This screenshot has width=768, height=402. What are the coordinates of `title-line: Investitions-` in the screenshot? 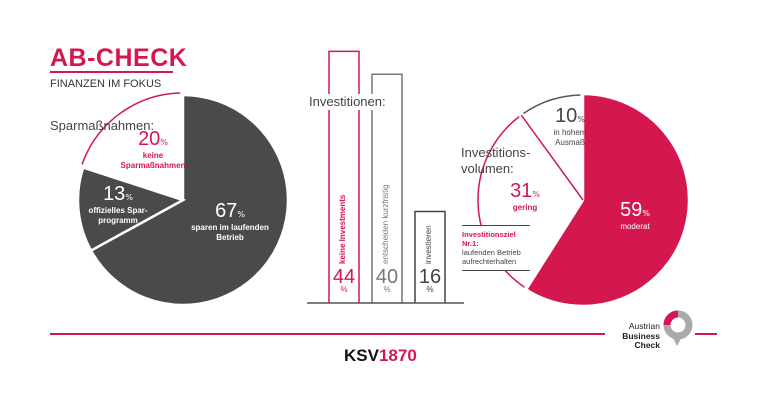 It's located at (496, 152).